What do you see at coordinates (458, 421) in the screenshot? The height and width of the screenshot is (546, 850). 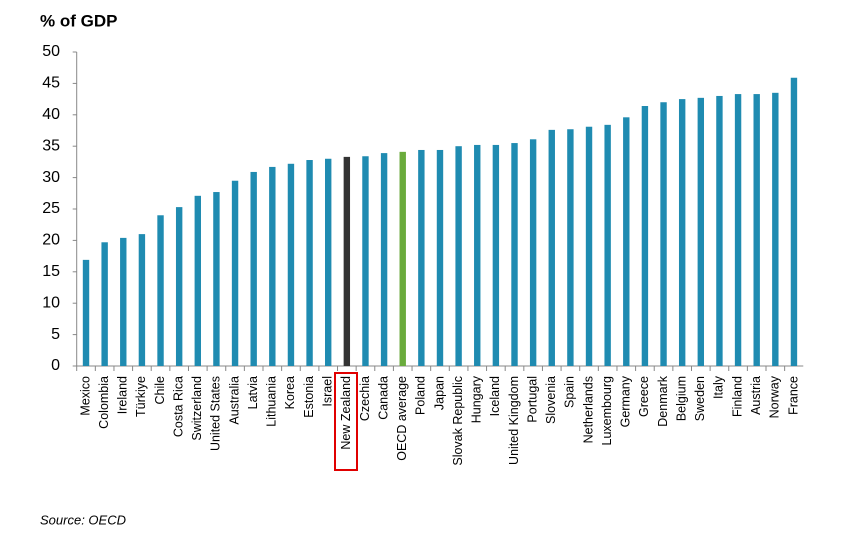 I see `x-tick-label: Slovak Republic` at bounding box center [458, 421].